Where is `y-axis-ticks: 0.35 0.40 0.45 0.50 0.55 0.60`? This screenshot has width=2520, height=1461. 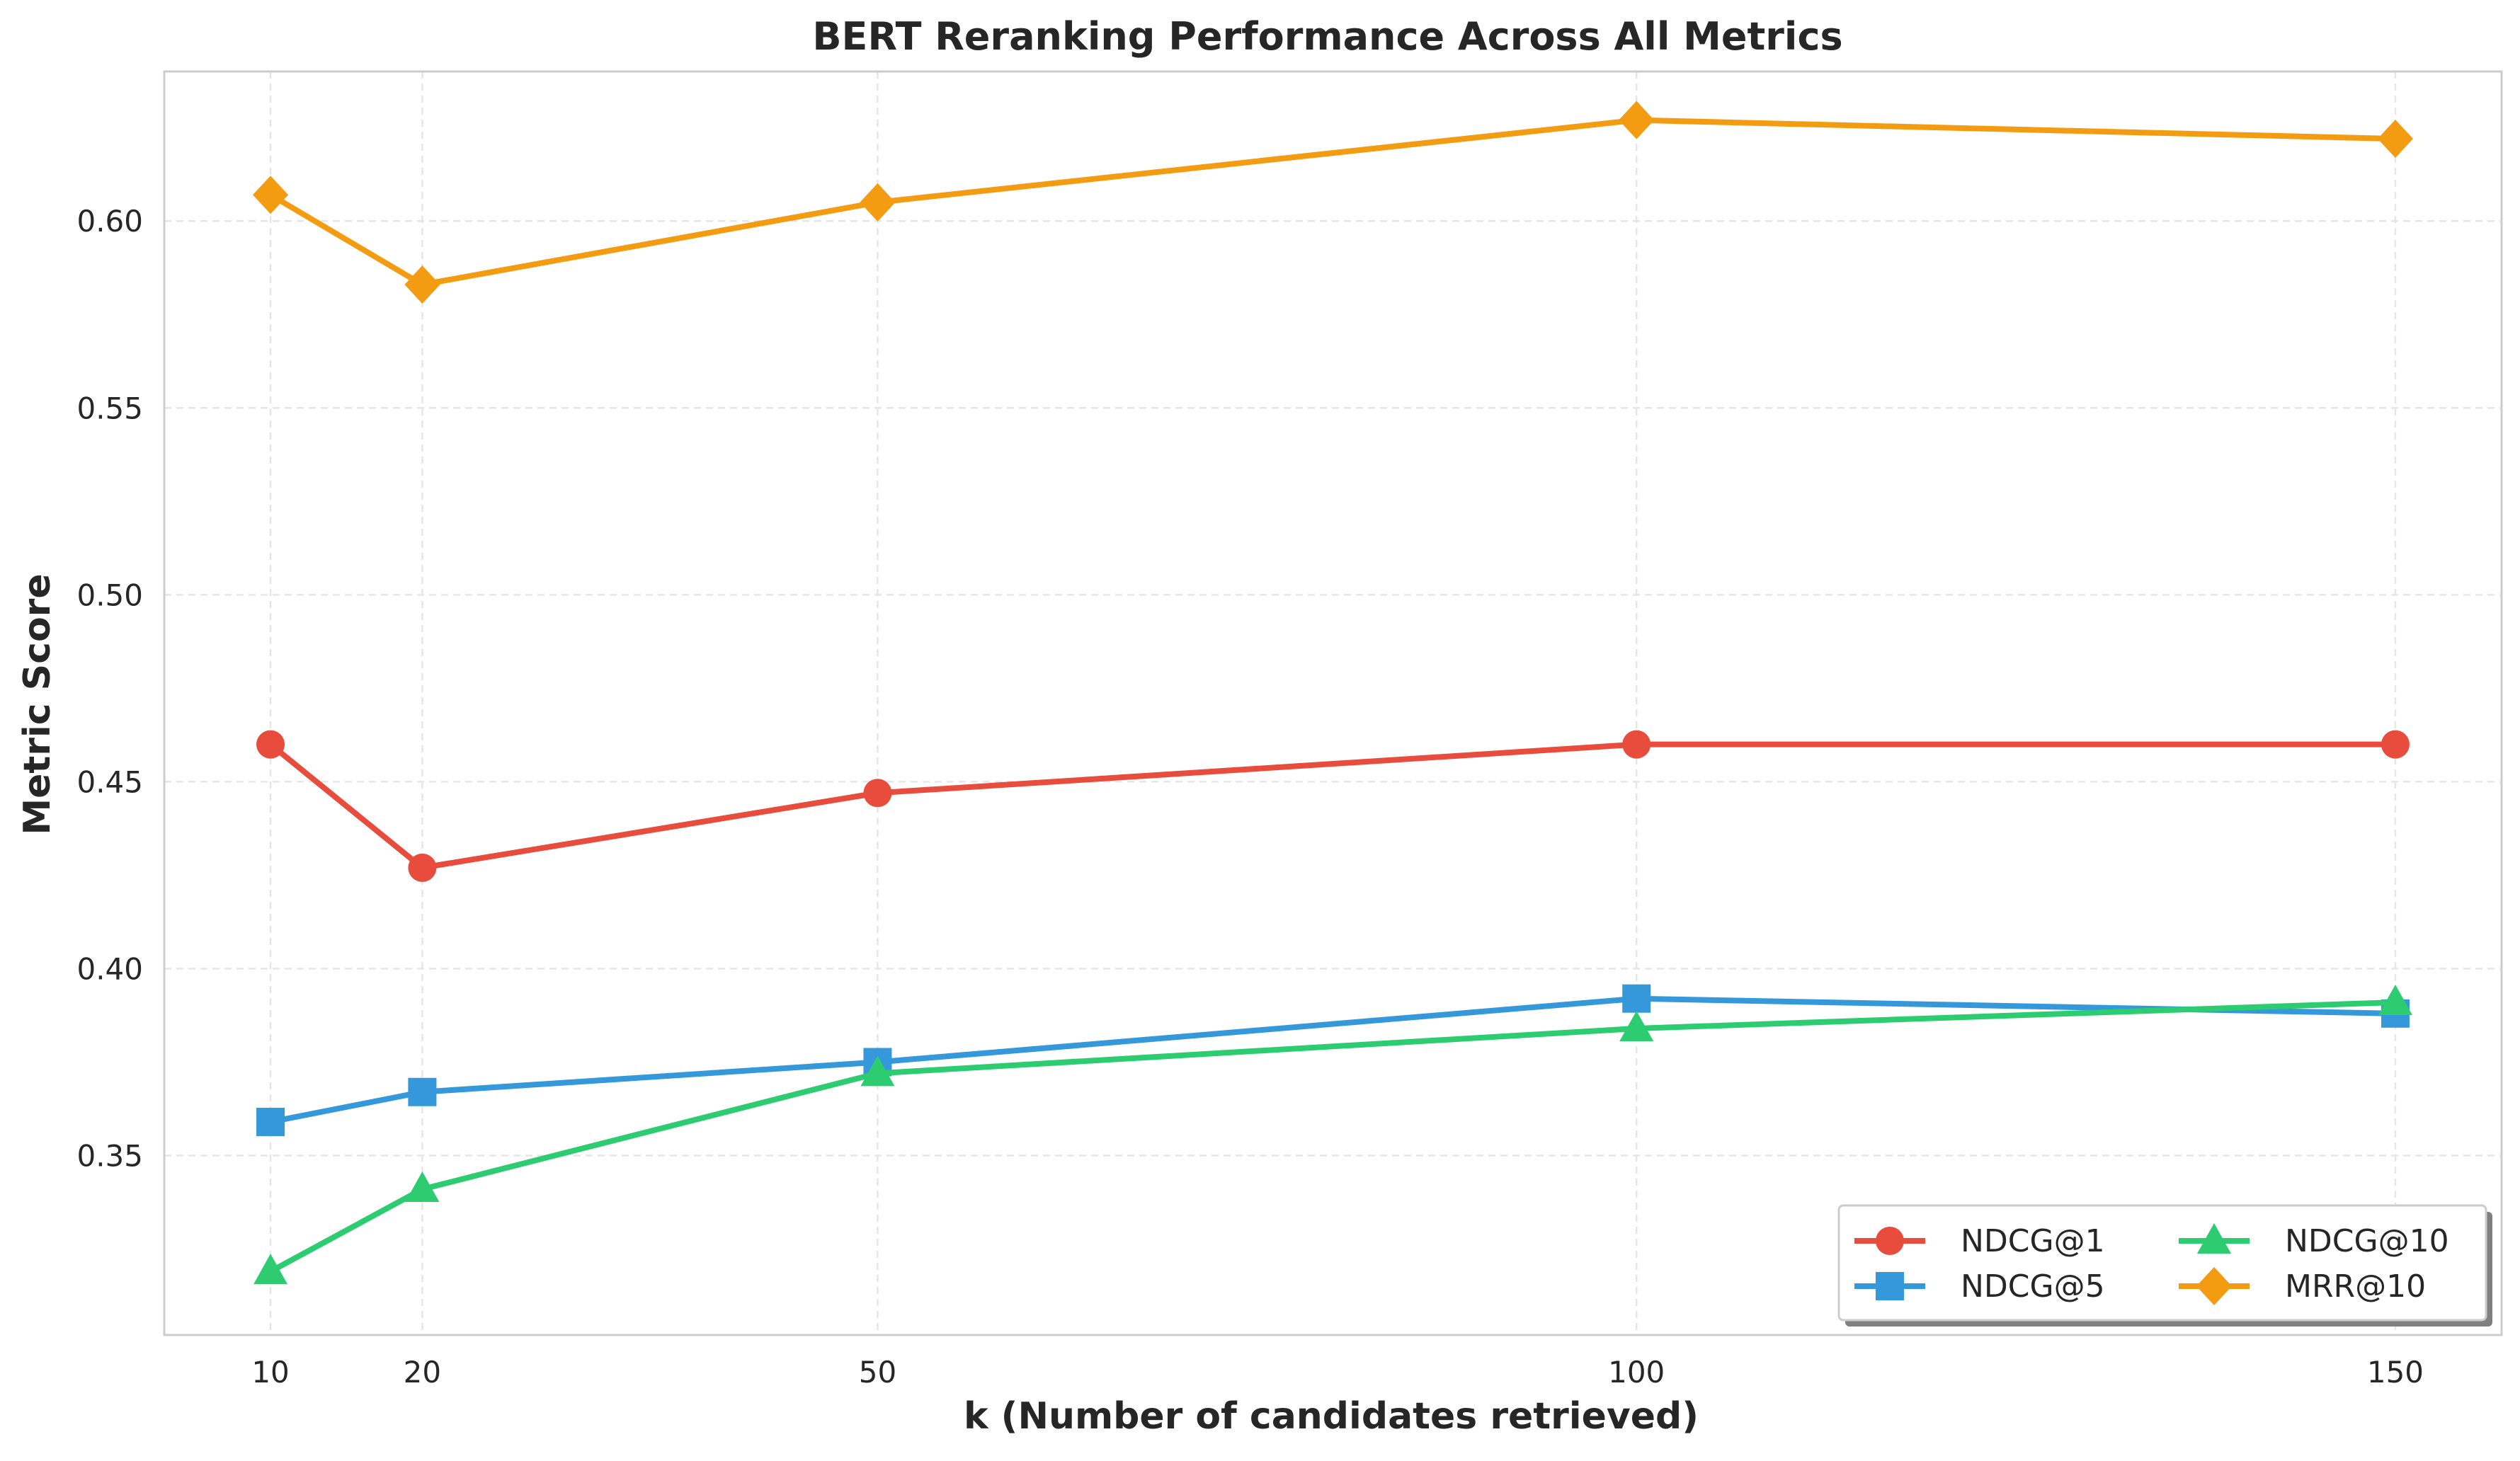
y-axis-ticks: 0.35 0.40 0.45 0.50 0.55 0.60 is located at coordinates (110, 688).